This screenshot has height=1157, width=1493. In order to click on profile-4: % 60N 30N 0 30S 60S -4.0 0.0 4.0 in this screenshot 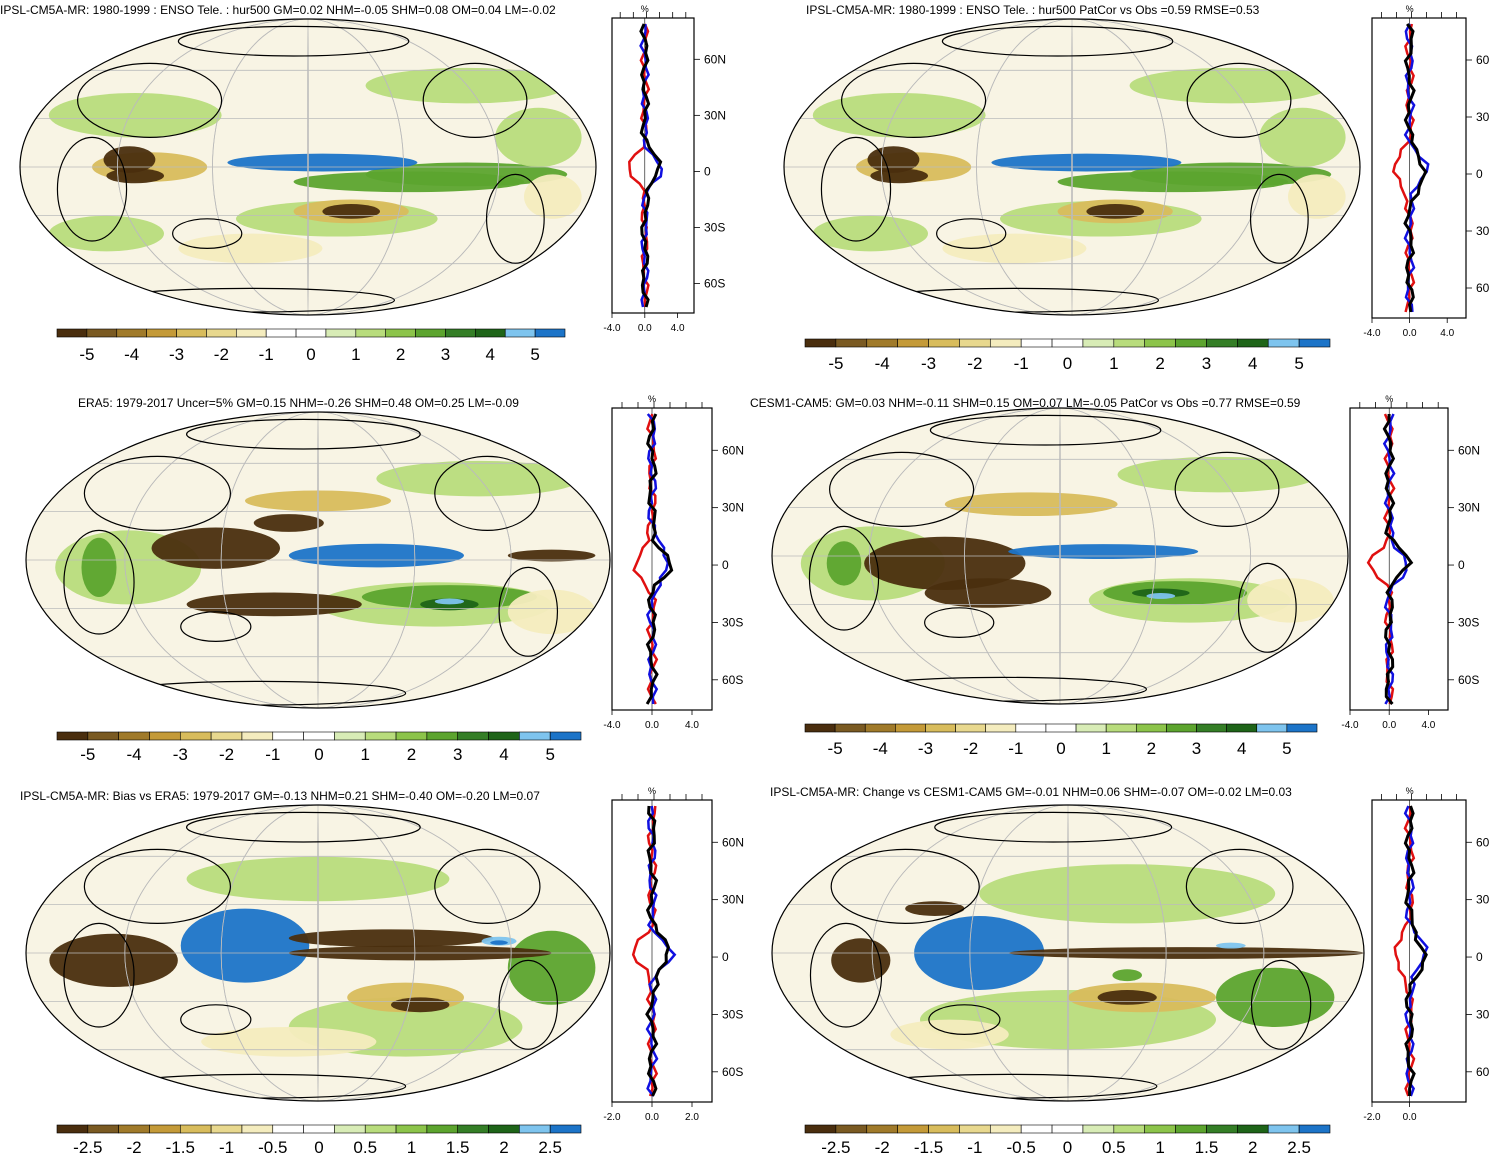, I will do `click(1410, 562)`.